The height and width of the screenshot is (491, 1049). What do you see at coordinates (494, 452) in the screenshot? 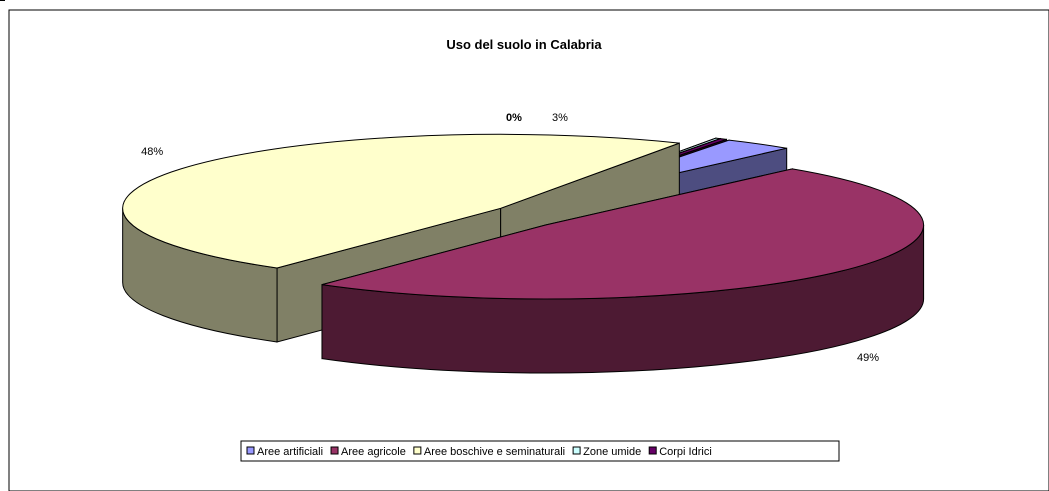
I see `legend-label: Aree boschive e seminaturali` at bounding box center [494, 452].